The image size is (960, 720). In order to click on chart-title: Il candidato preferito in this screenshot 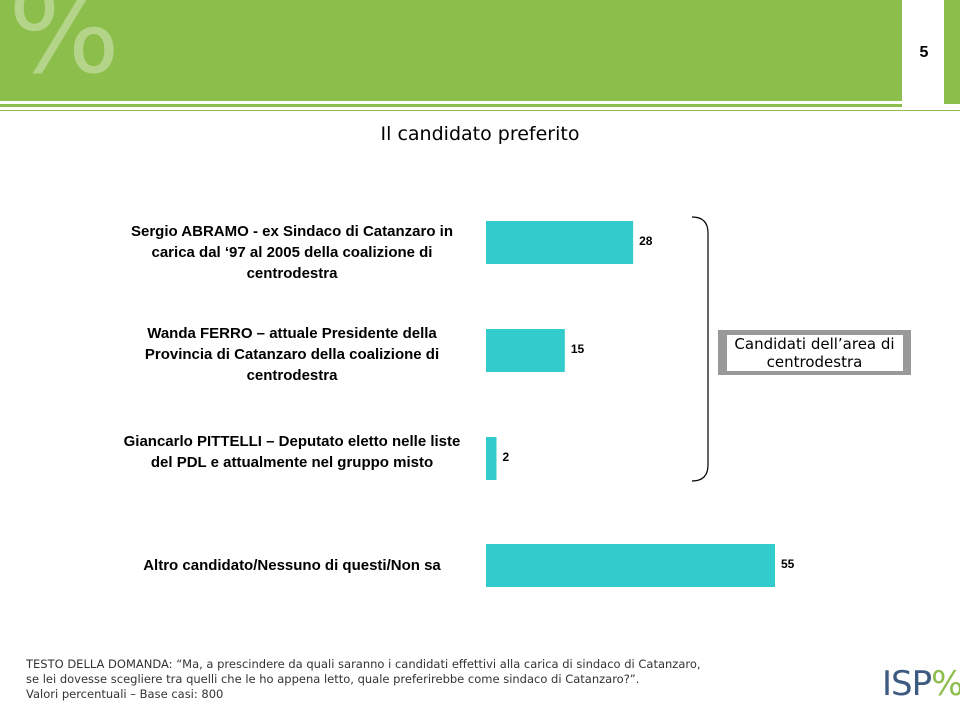, I will do `click(480, 134)`.